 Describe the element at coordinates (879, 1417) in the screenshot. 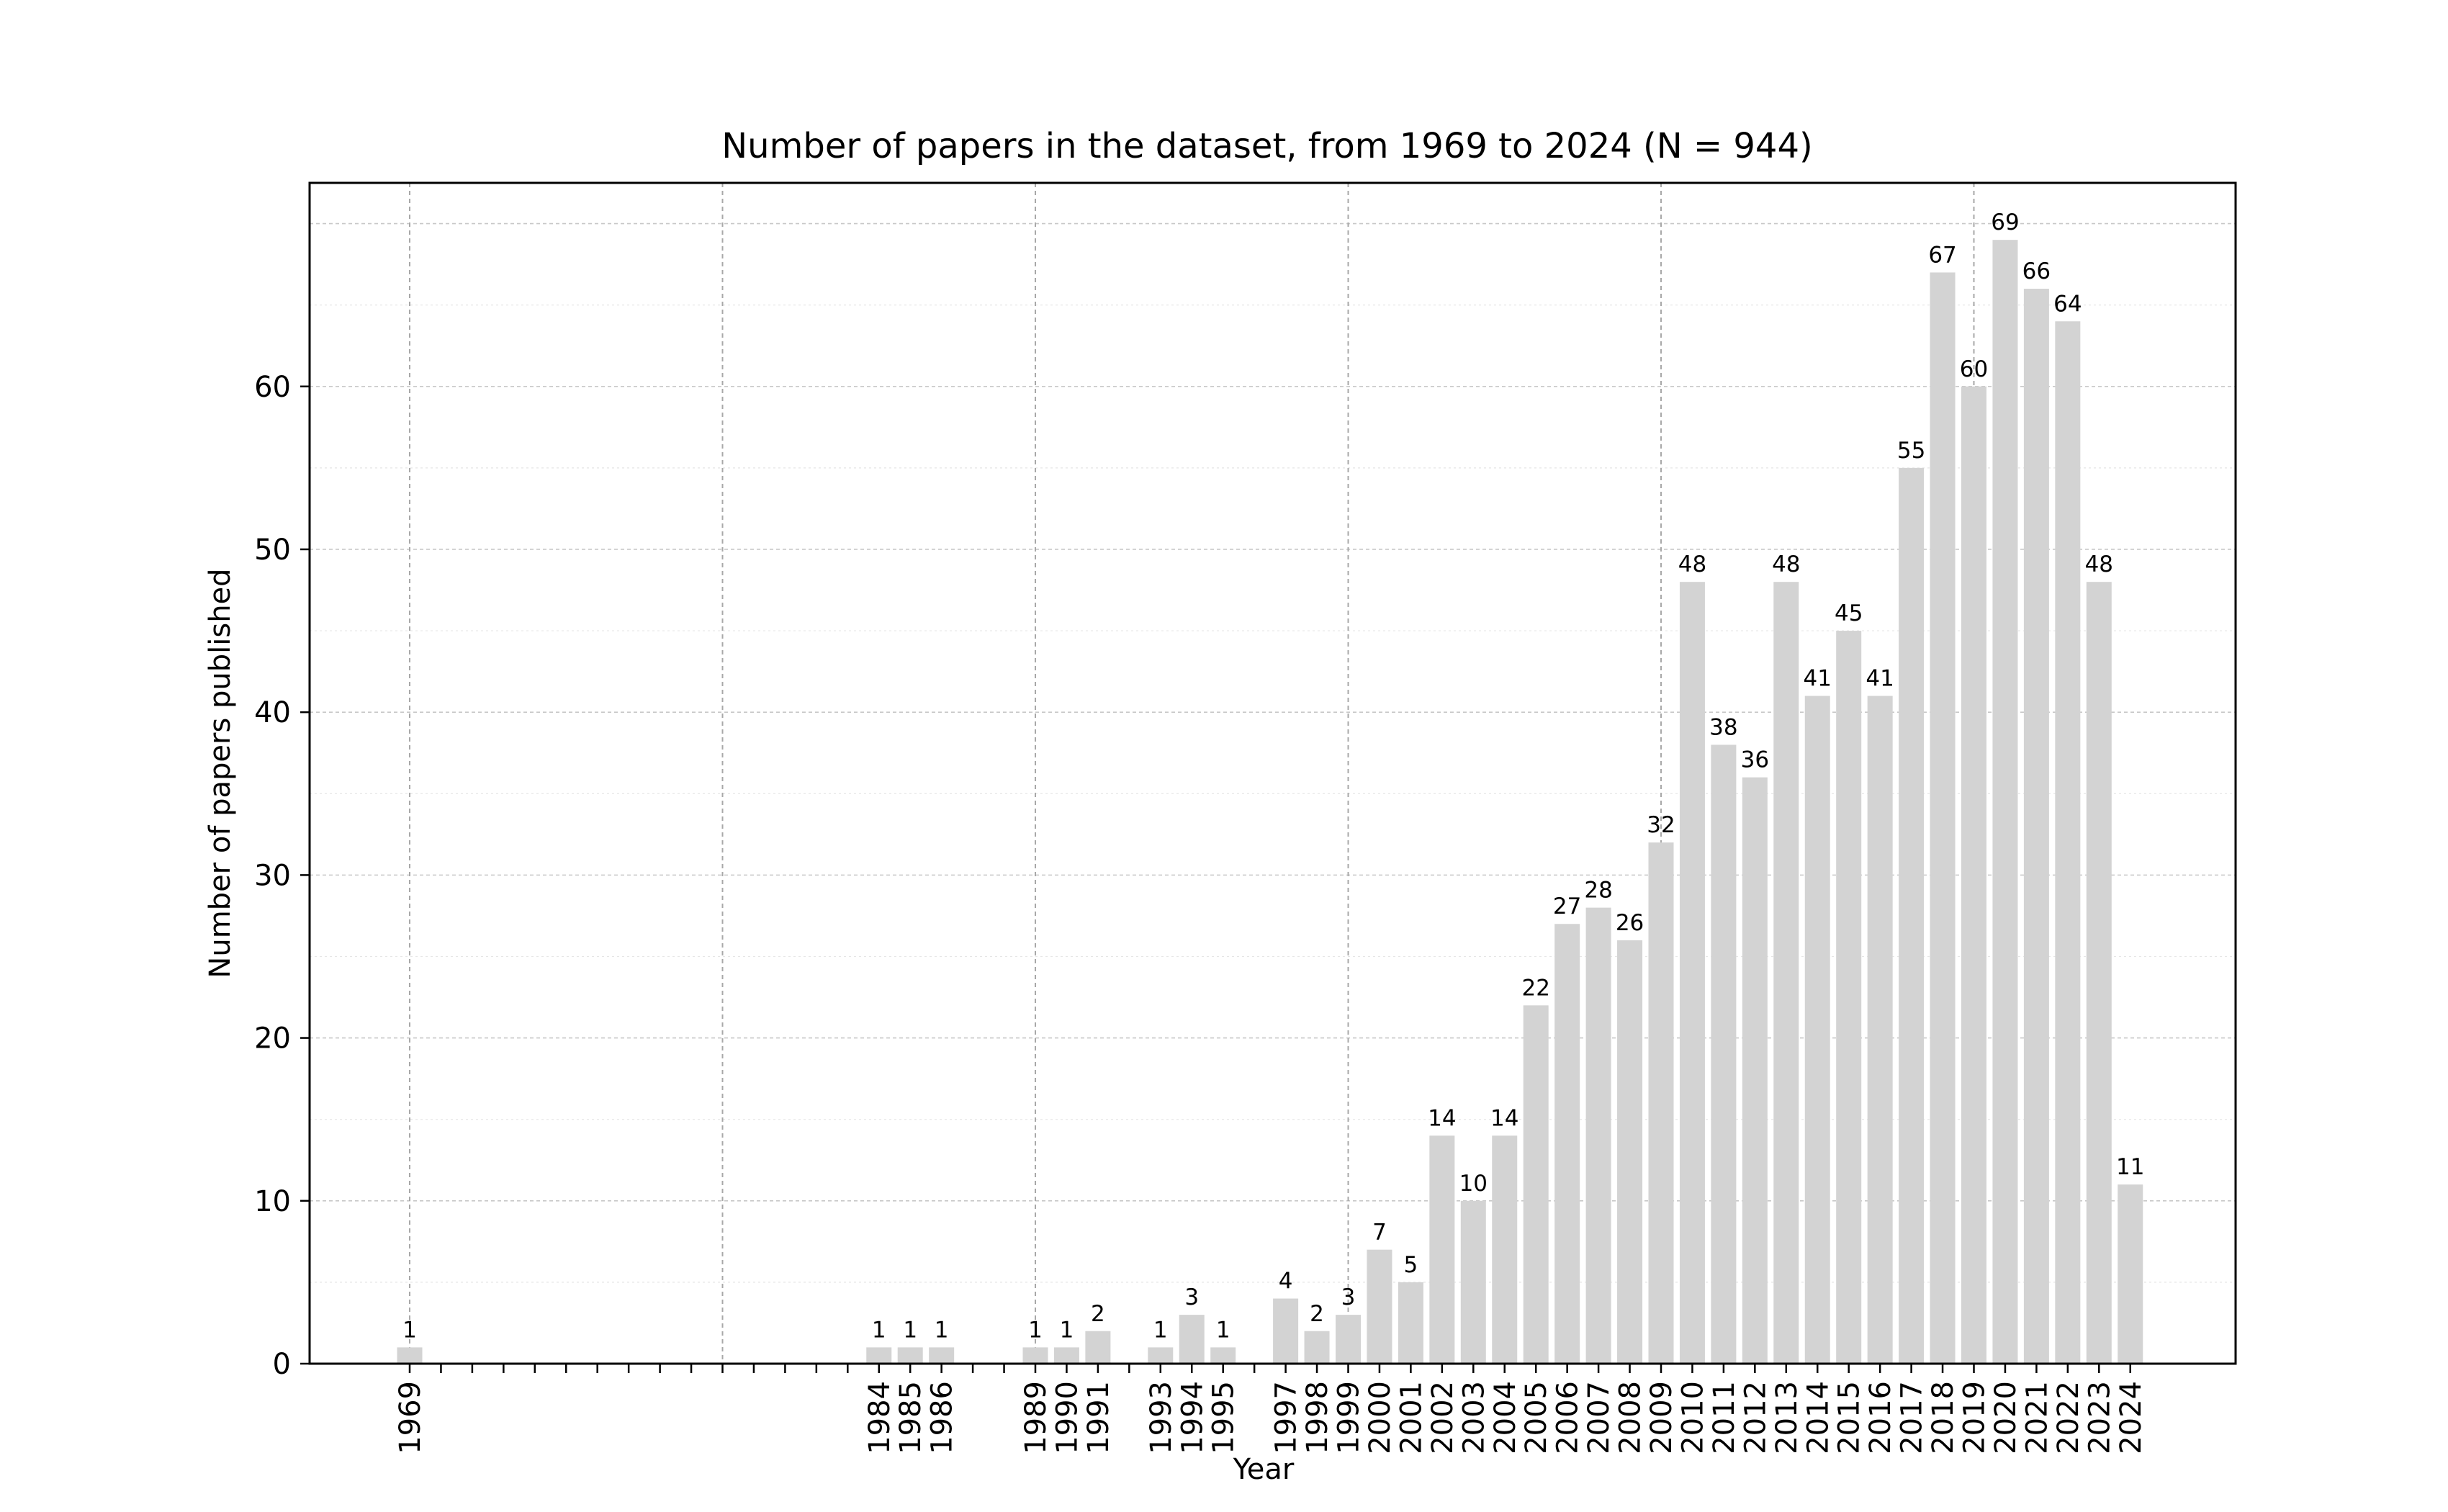

I see `x-tick-label-1984: 1984` at that location.